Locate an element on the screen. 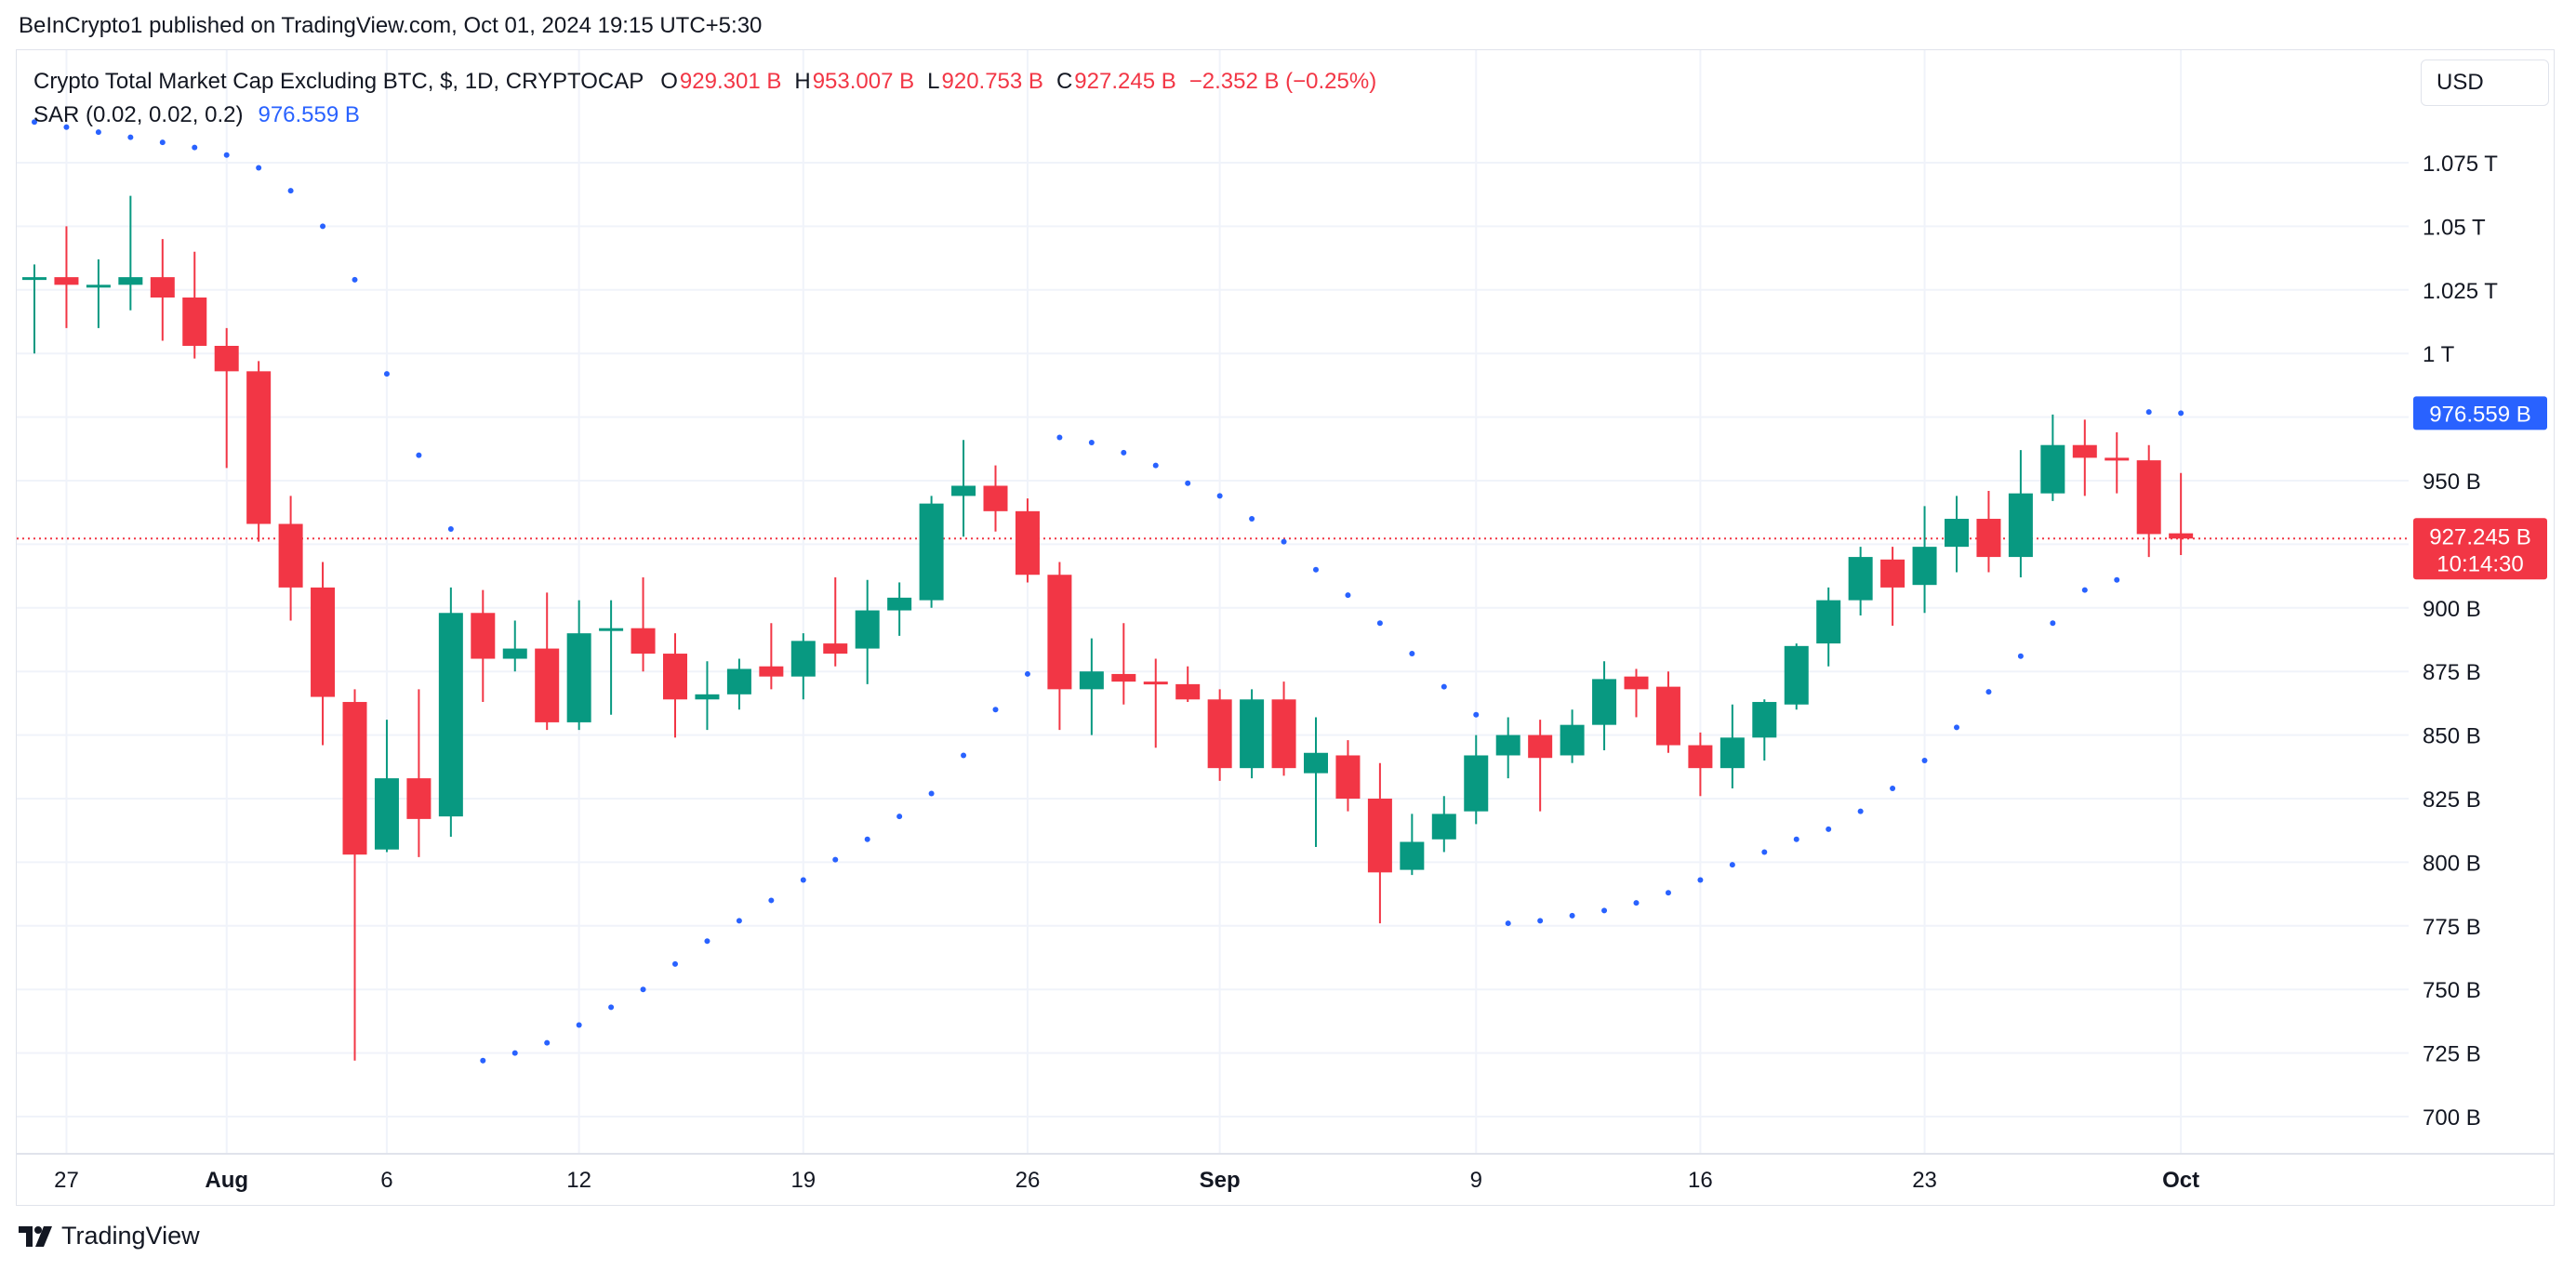  sar-indicator-label: SAR (0.02, 0.02, 0.2) is located at coordinates (138, 114).